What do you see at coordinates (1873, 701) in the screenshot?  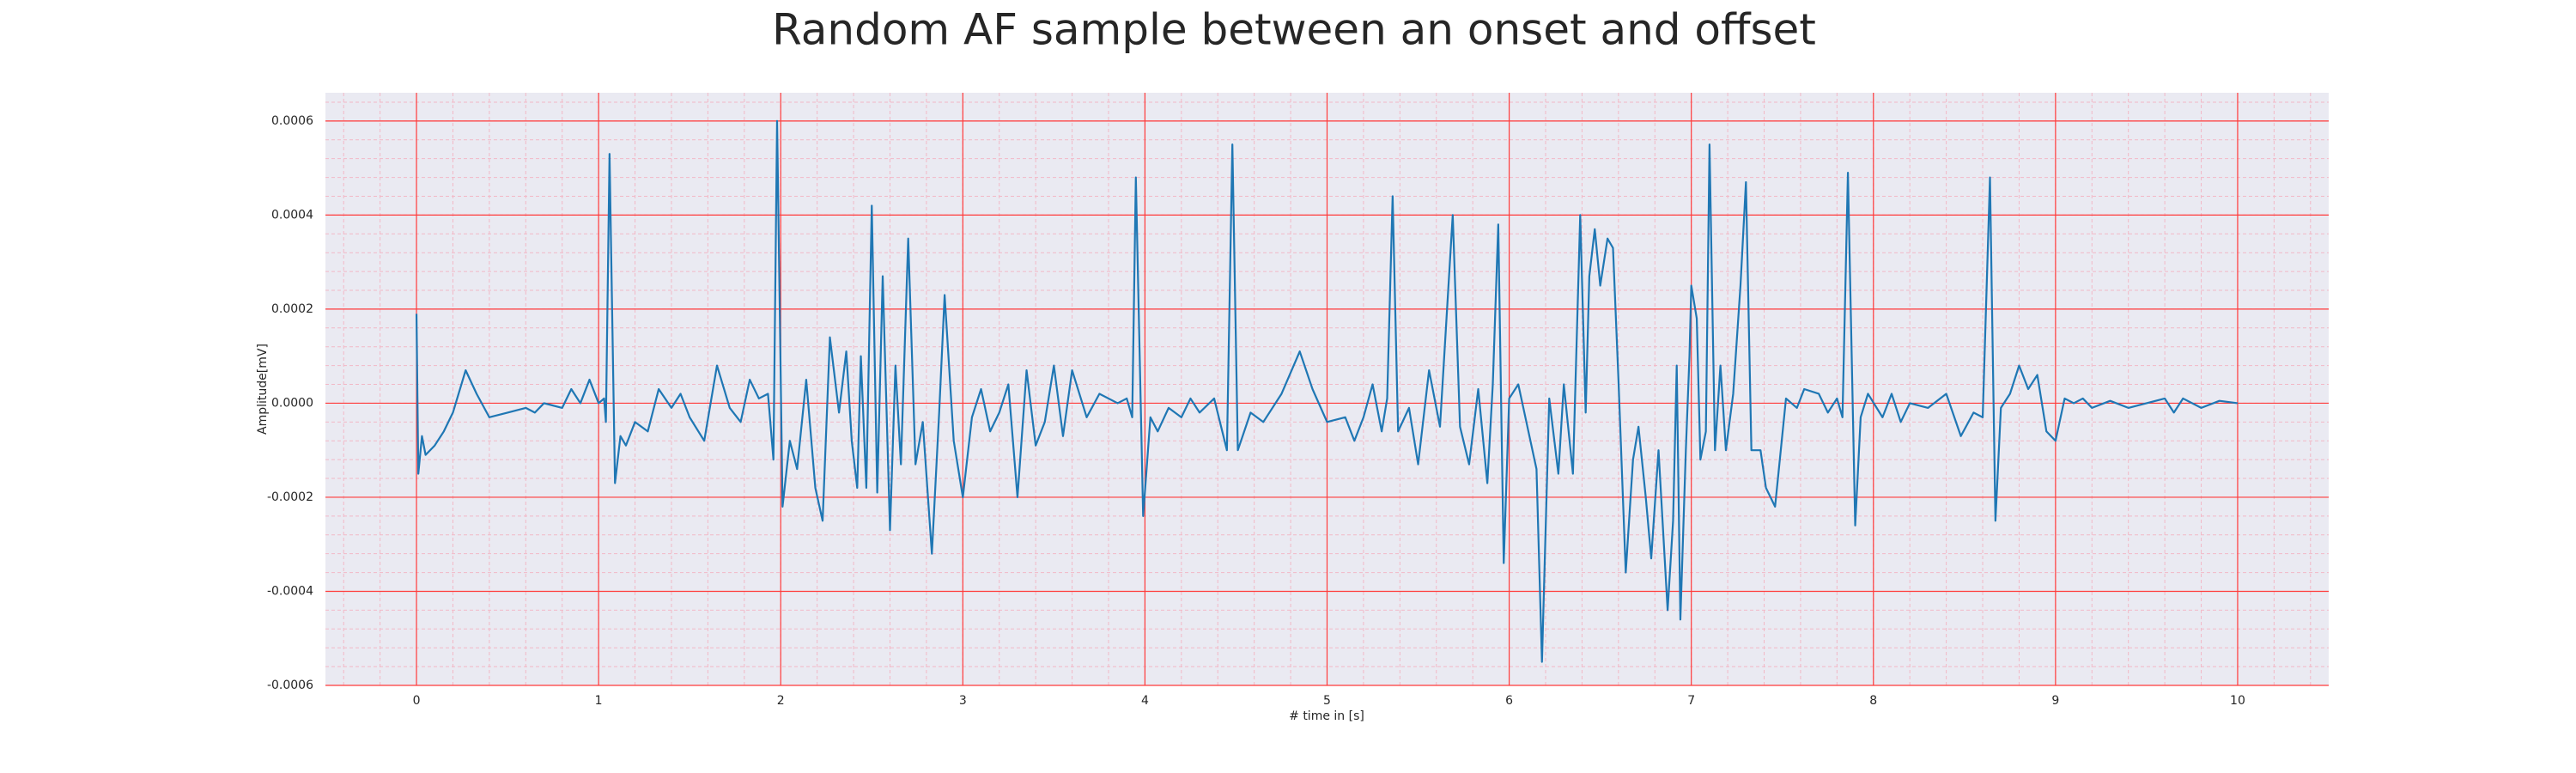 I see `x-tick-label: 8` at bounding box center [1873, 701].